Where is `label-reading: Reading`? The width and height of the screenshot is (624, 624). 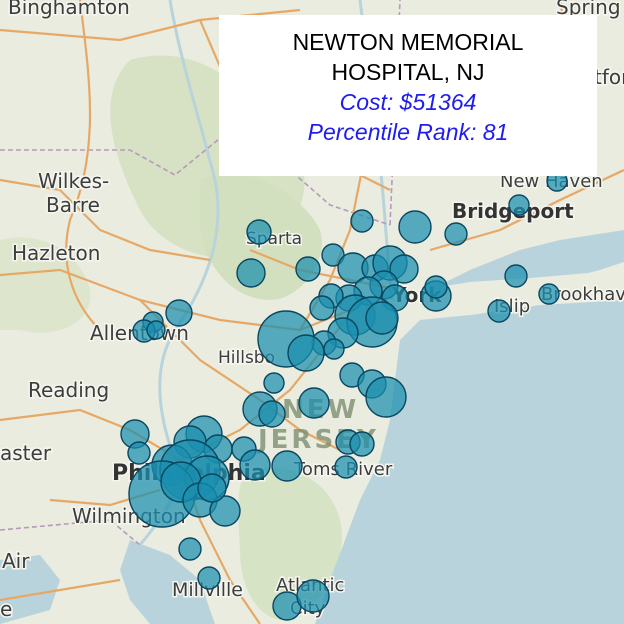 label-reading: Reading is located at coordinates (68, 390).